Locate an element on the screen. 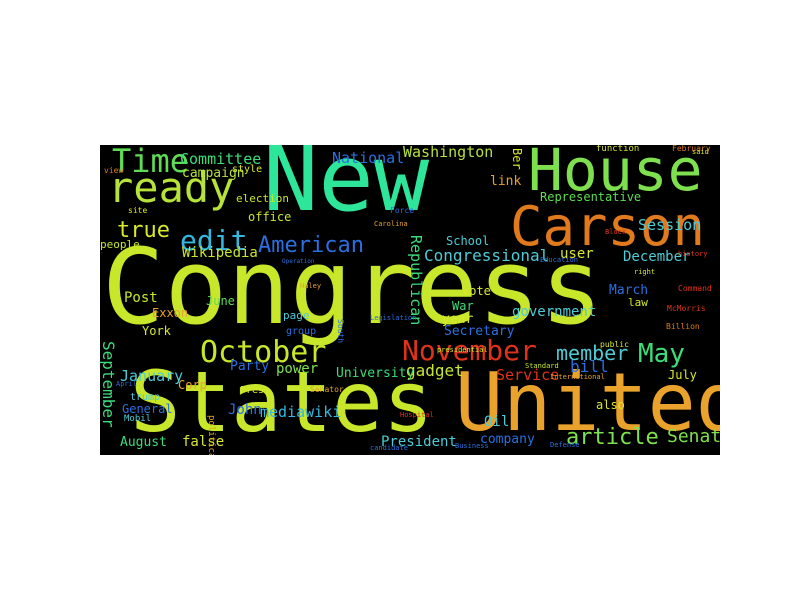  word-school: School is located at coordinates (468, 241).